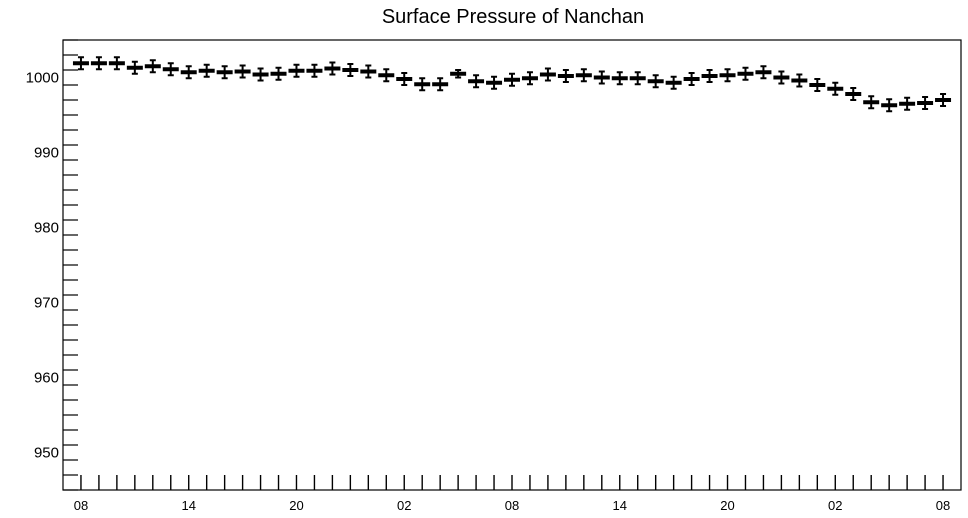  What do you see at coordinates (46, 378) in the screenshot?
I see `y-tick-label: 960` at bounding box center [46, 378].